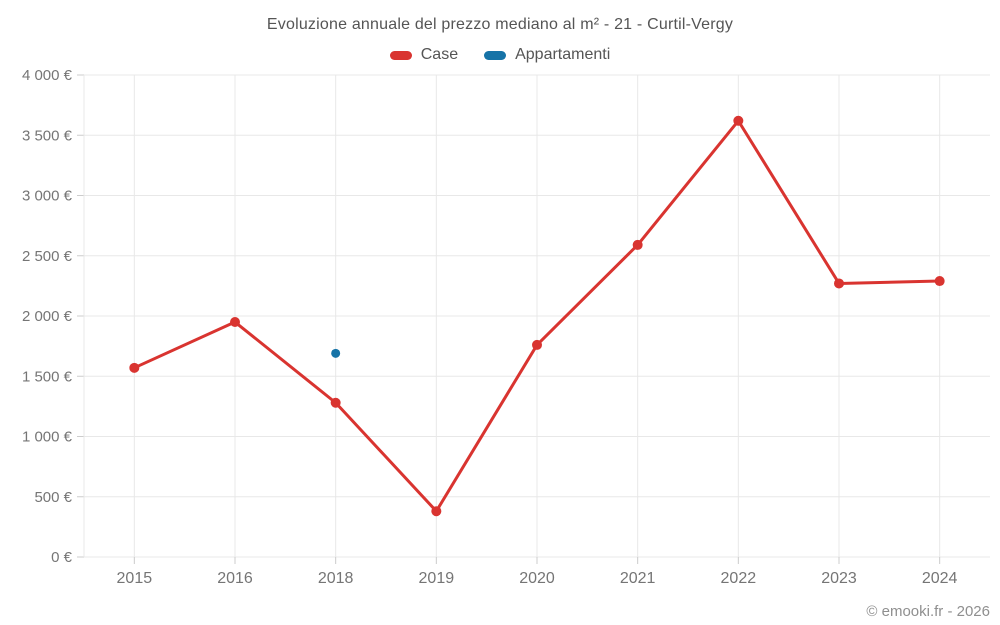  Describe the element at coordinates (336, 353) in the screenshot. I see `data-point-appartamenti` at that location.